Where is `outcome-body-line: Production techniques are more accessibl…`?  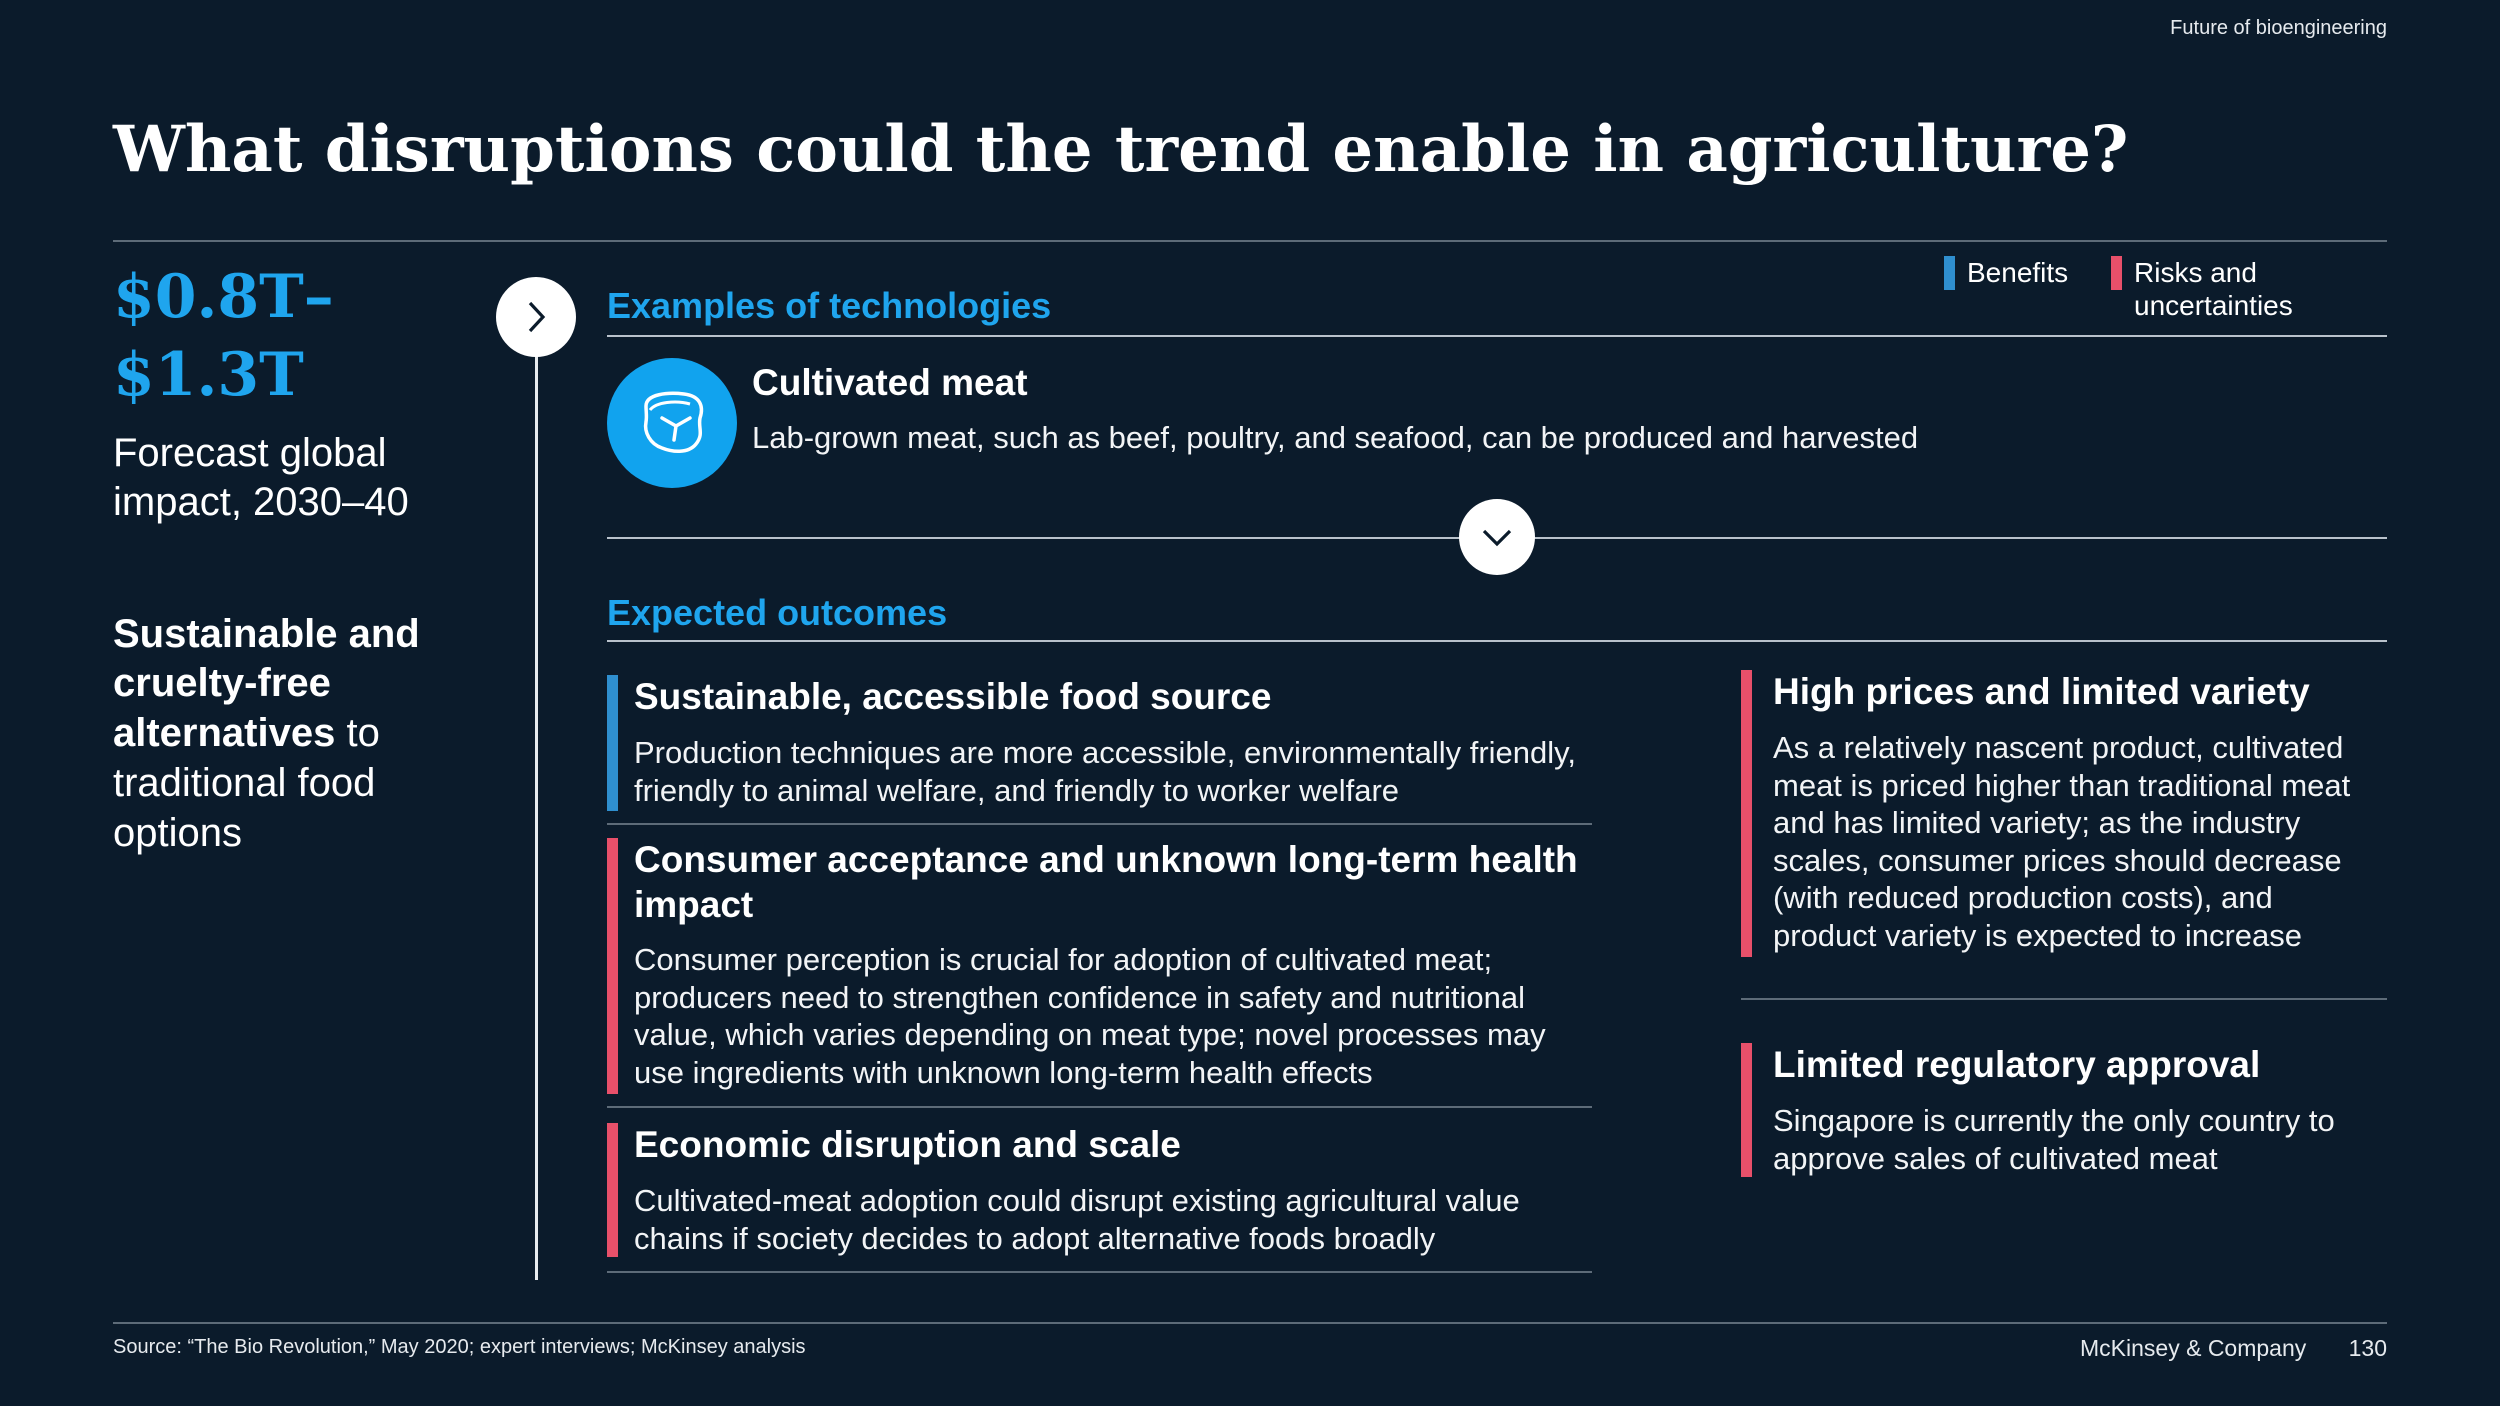 outcome-body-line: Production techniques are more accessibl… is located at coordinates (1105, 752).